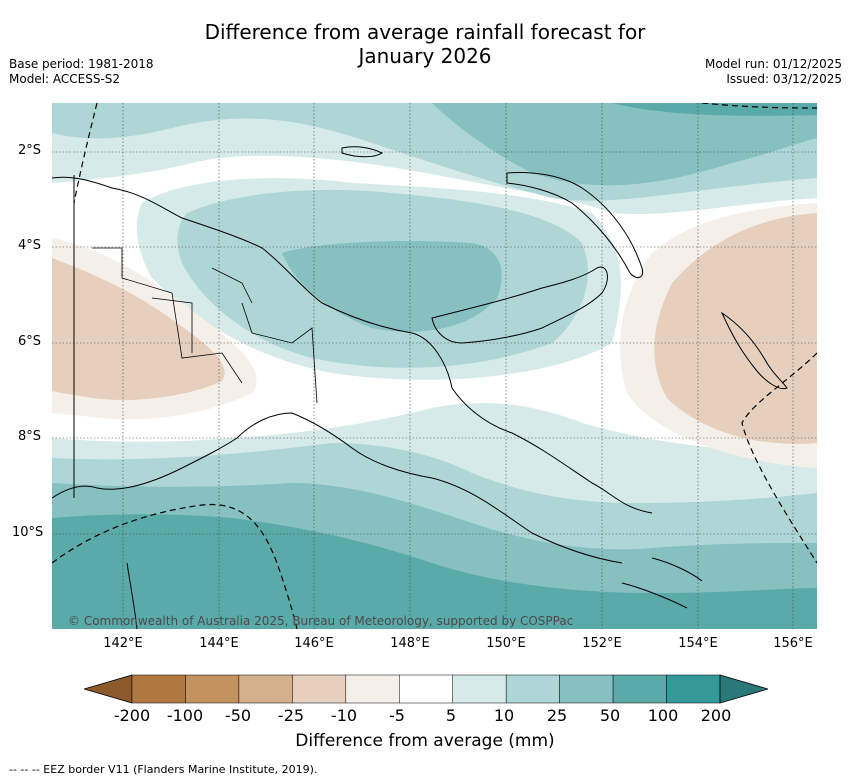 The image size is (850, 781). I want to click on lat-label-4s: 4°S, so click(30, 245).